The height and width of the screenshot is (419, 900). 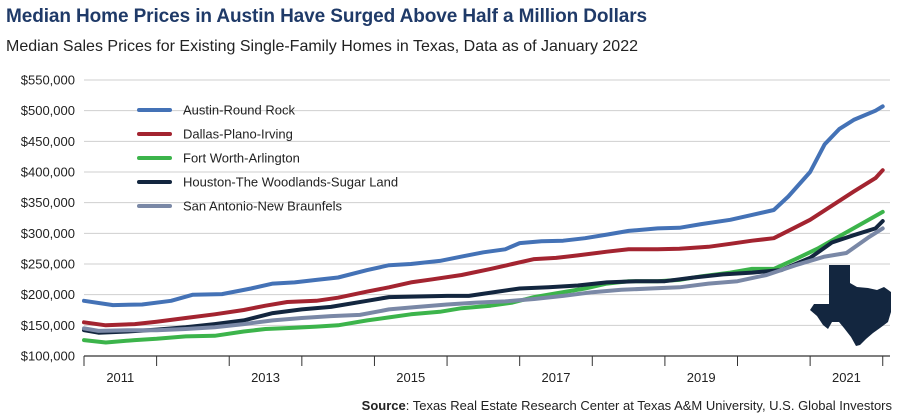 What do you see at coordinates (383, 405) in the screenshot?
I see `source-label: Source` at bounding box center [383, 405].